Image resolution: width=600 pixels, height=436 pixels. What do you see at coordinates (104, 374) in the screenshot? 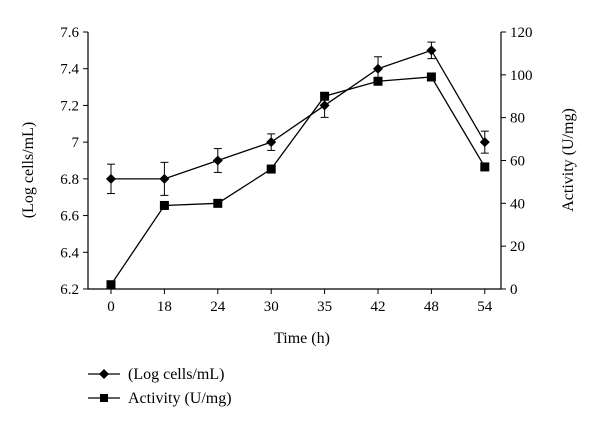
I see `legend-diamond-icon` at bounding box center [104, 374].